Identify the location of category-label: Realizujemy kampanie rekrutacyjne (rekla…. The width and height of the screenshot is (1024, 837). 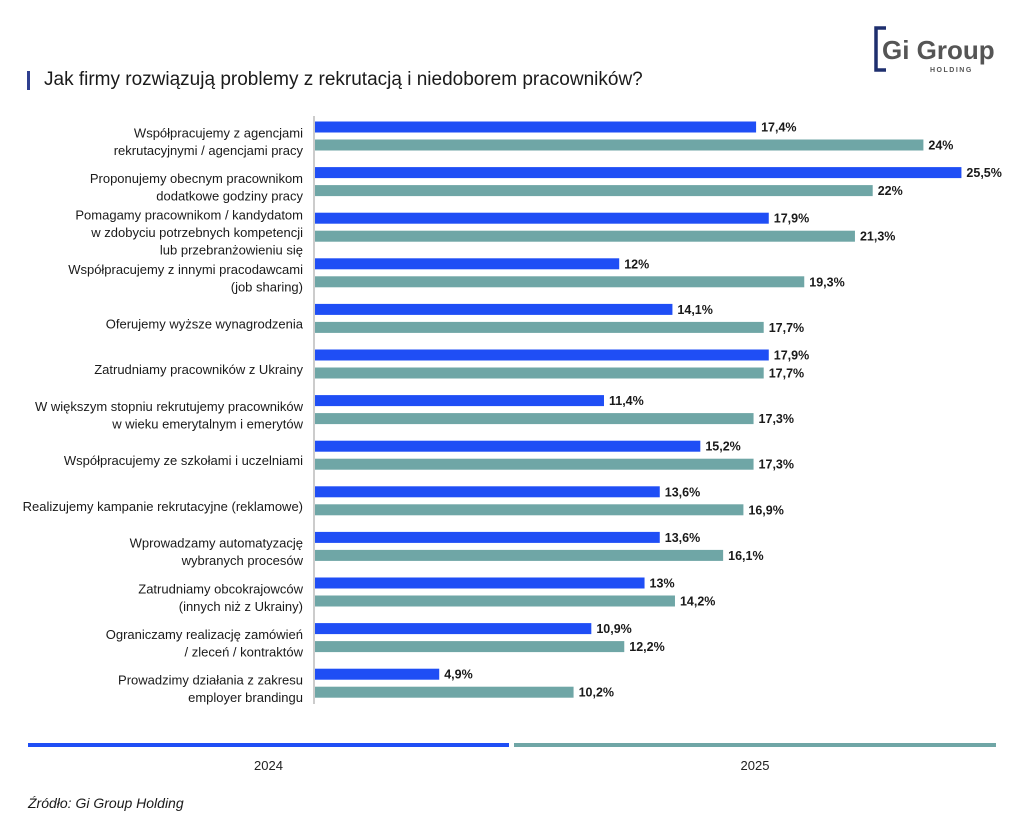
(163, 506).